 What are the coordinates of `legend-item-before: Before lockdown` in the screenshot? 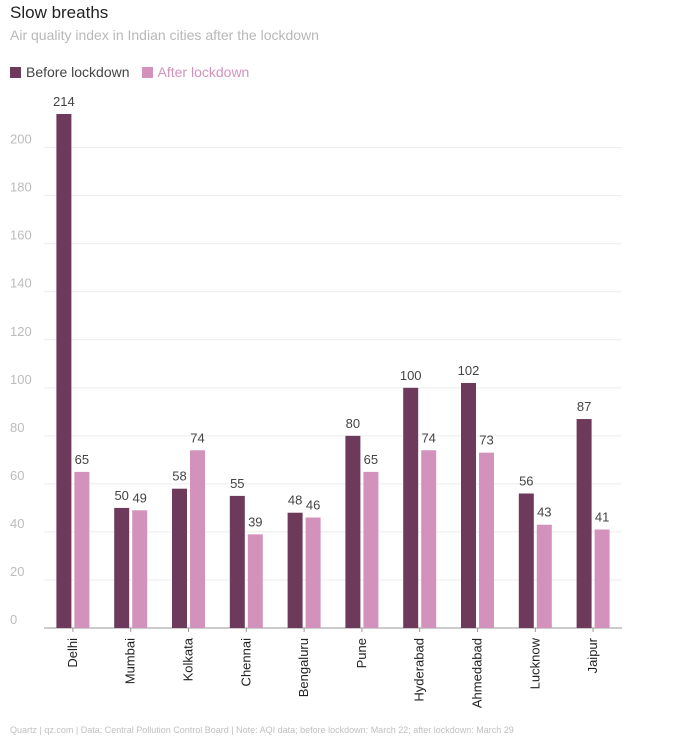 It's located at (70, 72).